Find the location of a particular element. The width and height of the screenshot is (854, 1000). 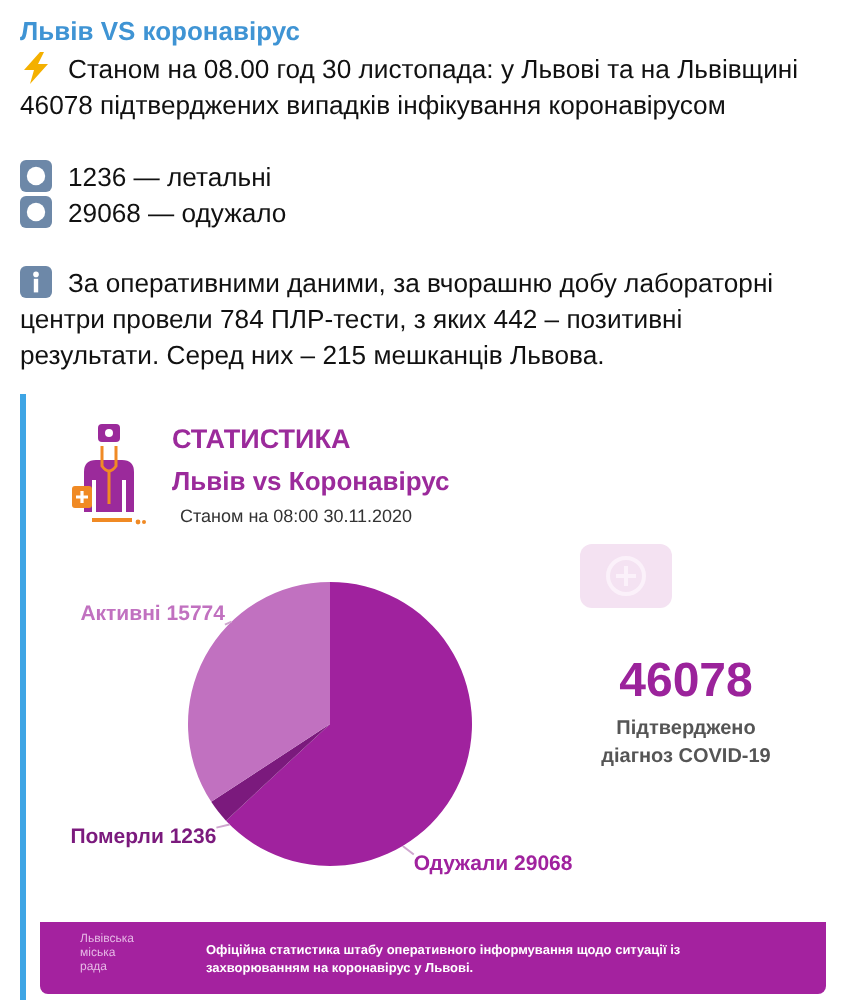

data-label: 29068 is located at coordinates (543, 864).